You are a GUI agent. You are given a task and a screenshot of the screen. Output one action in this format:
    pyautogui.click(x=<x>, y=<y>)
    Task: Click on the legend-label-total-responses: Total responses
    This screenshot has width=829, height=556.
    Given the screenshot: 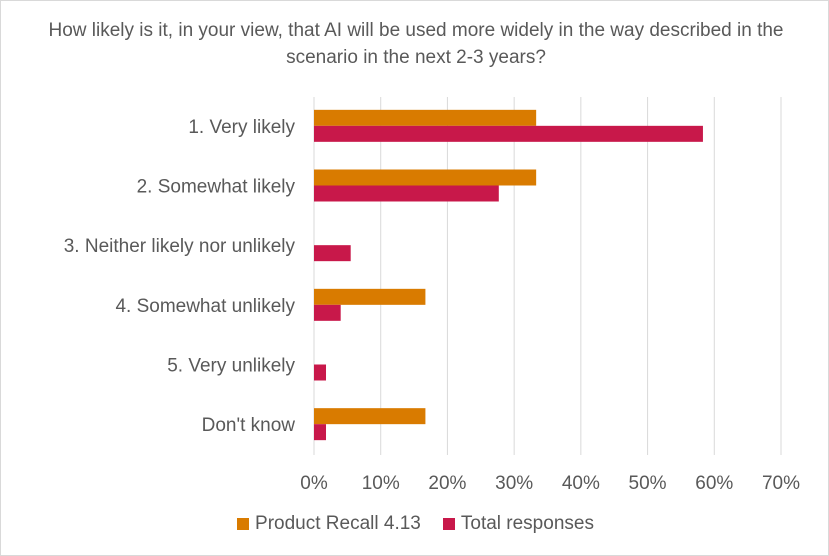 What is the action you would take?
    pyautogui.click(x=527, y=523)
    